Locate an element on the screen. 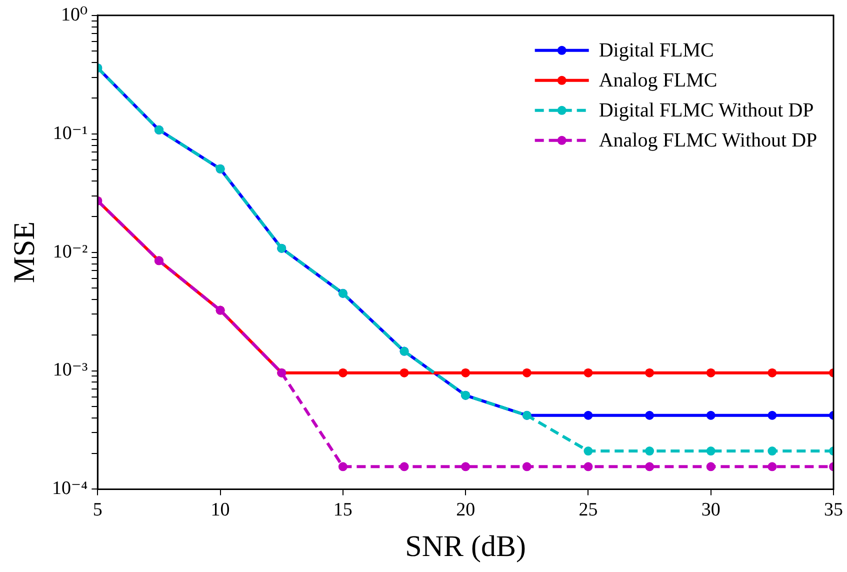  x-tick-label: 5 is located at coordinates (97, 510).